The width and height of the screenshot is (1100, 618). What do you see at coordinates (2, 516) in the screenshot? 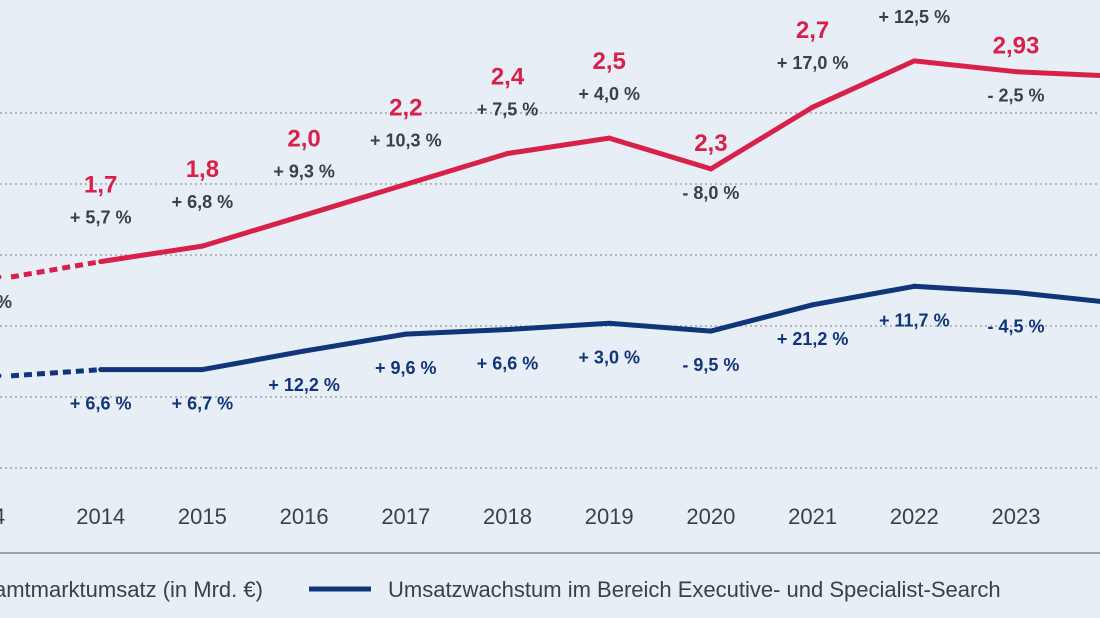
I see `x-tick-label: 4` at bounding box center [2, 516].